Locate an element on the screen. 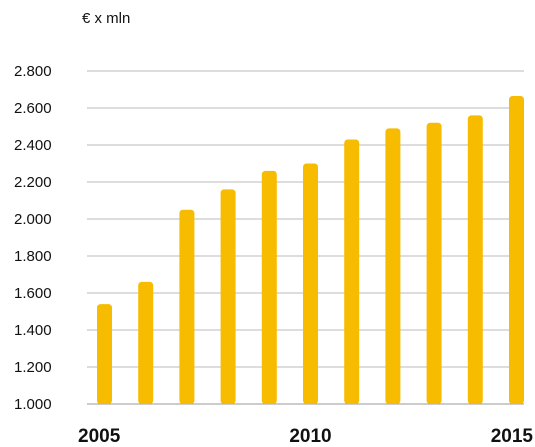  y-tick-label: 1.200 is located at coordinates (33, 367).